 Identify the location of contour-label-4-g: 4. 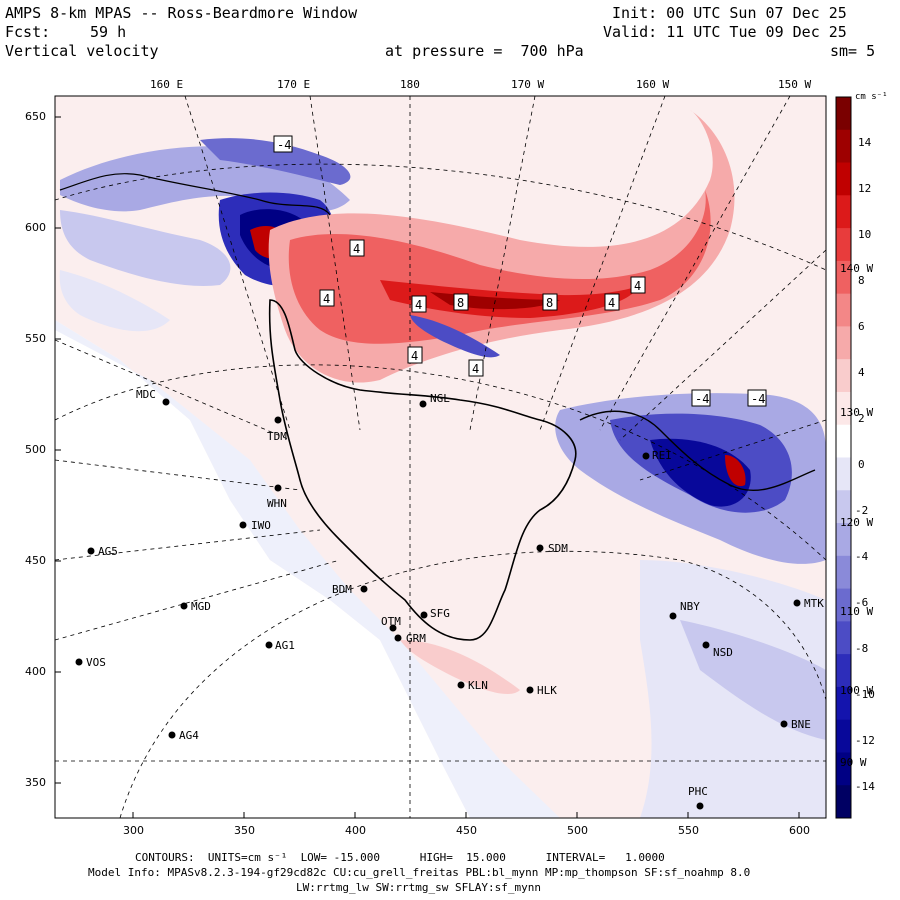
(475, 369).